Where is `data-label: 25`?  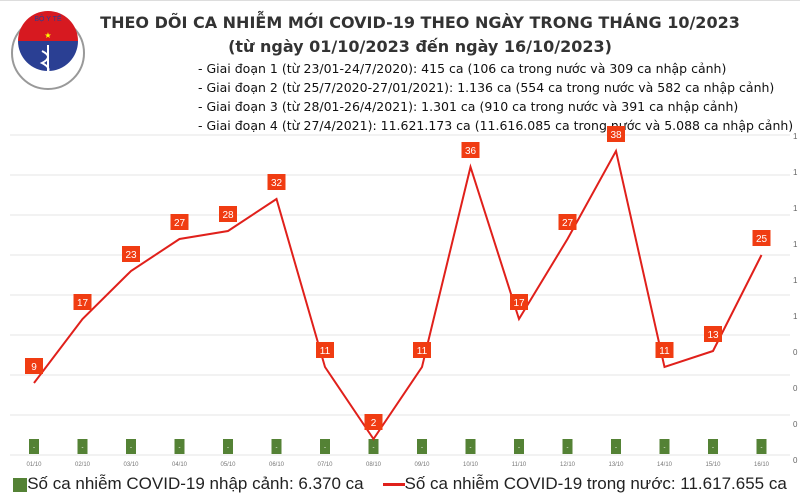
data-label: 25 is located at coordinates (762, 239).